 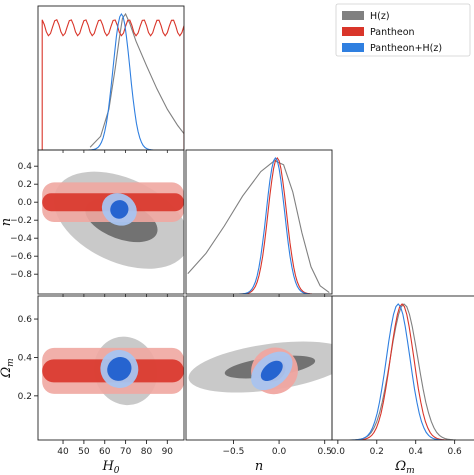 What do you see at coordinates (25, 167) in the screenshot?
I see `y-tick-label-n: 0.4` at bounding box center [25, 167].